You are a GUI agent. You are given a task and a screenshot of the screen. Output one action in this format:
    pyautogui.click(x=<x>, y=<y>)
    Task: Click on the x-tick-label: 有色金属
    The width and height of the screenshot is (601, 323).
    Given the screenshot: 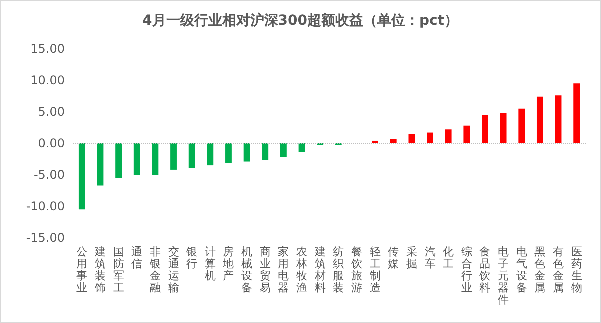 What is the action you would take?
    pyautogui.click(x=558, y=270)
    